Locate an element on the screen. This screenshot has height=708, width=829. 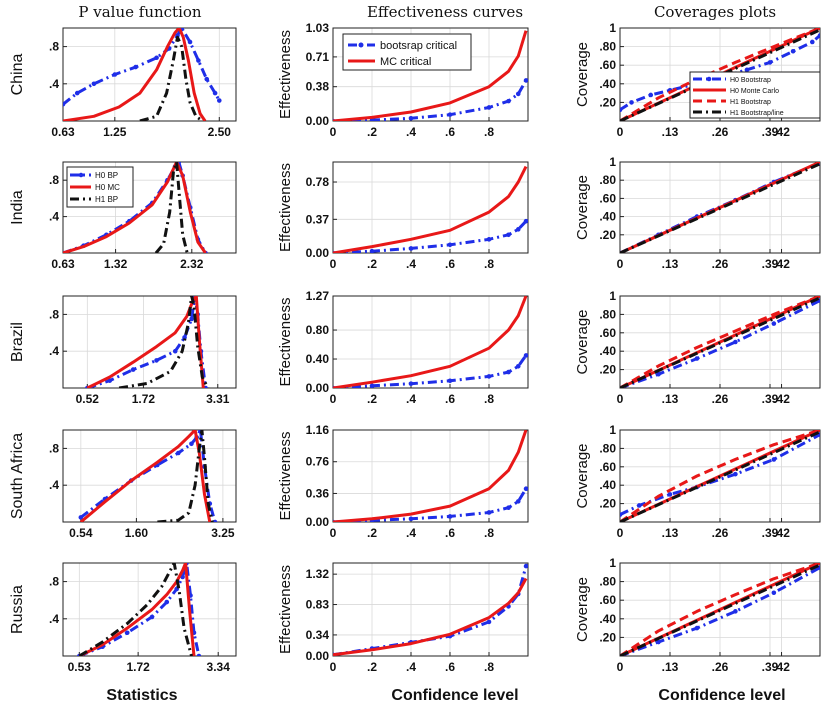
x-tick-label: 1.25 is located at coordinates (115, 132).